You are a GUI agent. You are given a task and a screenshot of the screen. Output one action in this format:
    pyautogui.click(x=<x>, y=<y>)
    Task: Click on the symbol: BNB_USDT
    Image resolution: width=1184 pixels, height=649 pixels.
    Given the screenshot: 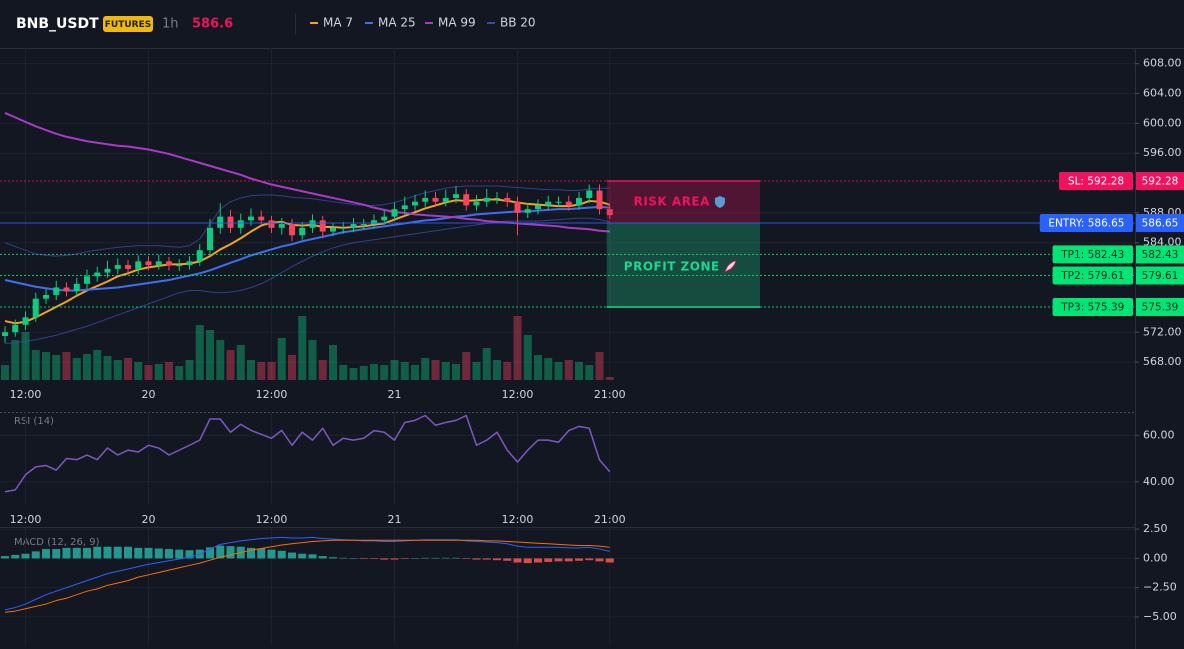 What is the action you would take?
    pyautogui.click(x=57, y=24)
    